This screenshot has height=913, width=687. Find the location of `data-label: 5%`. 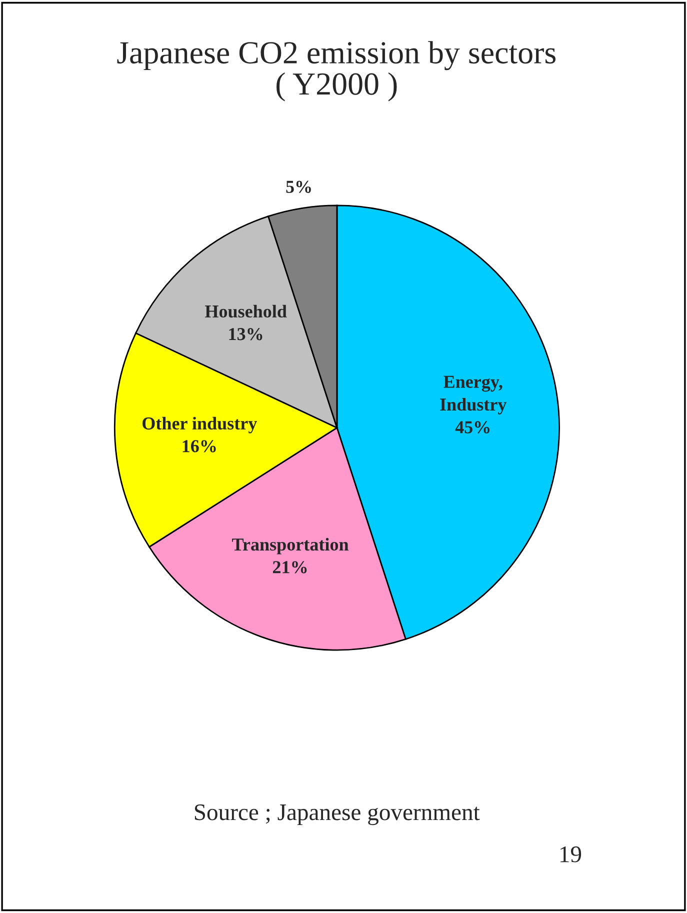

data-label: 5% is located at coordinates (298, 186).